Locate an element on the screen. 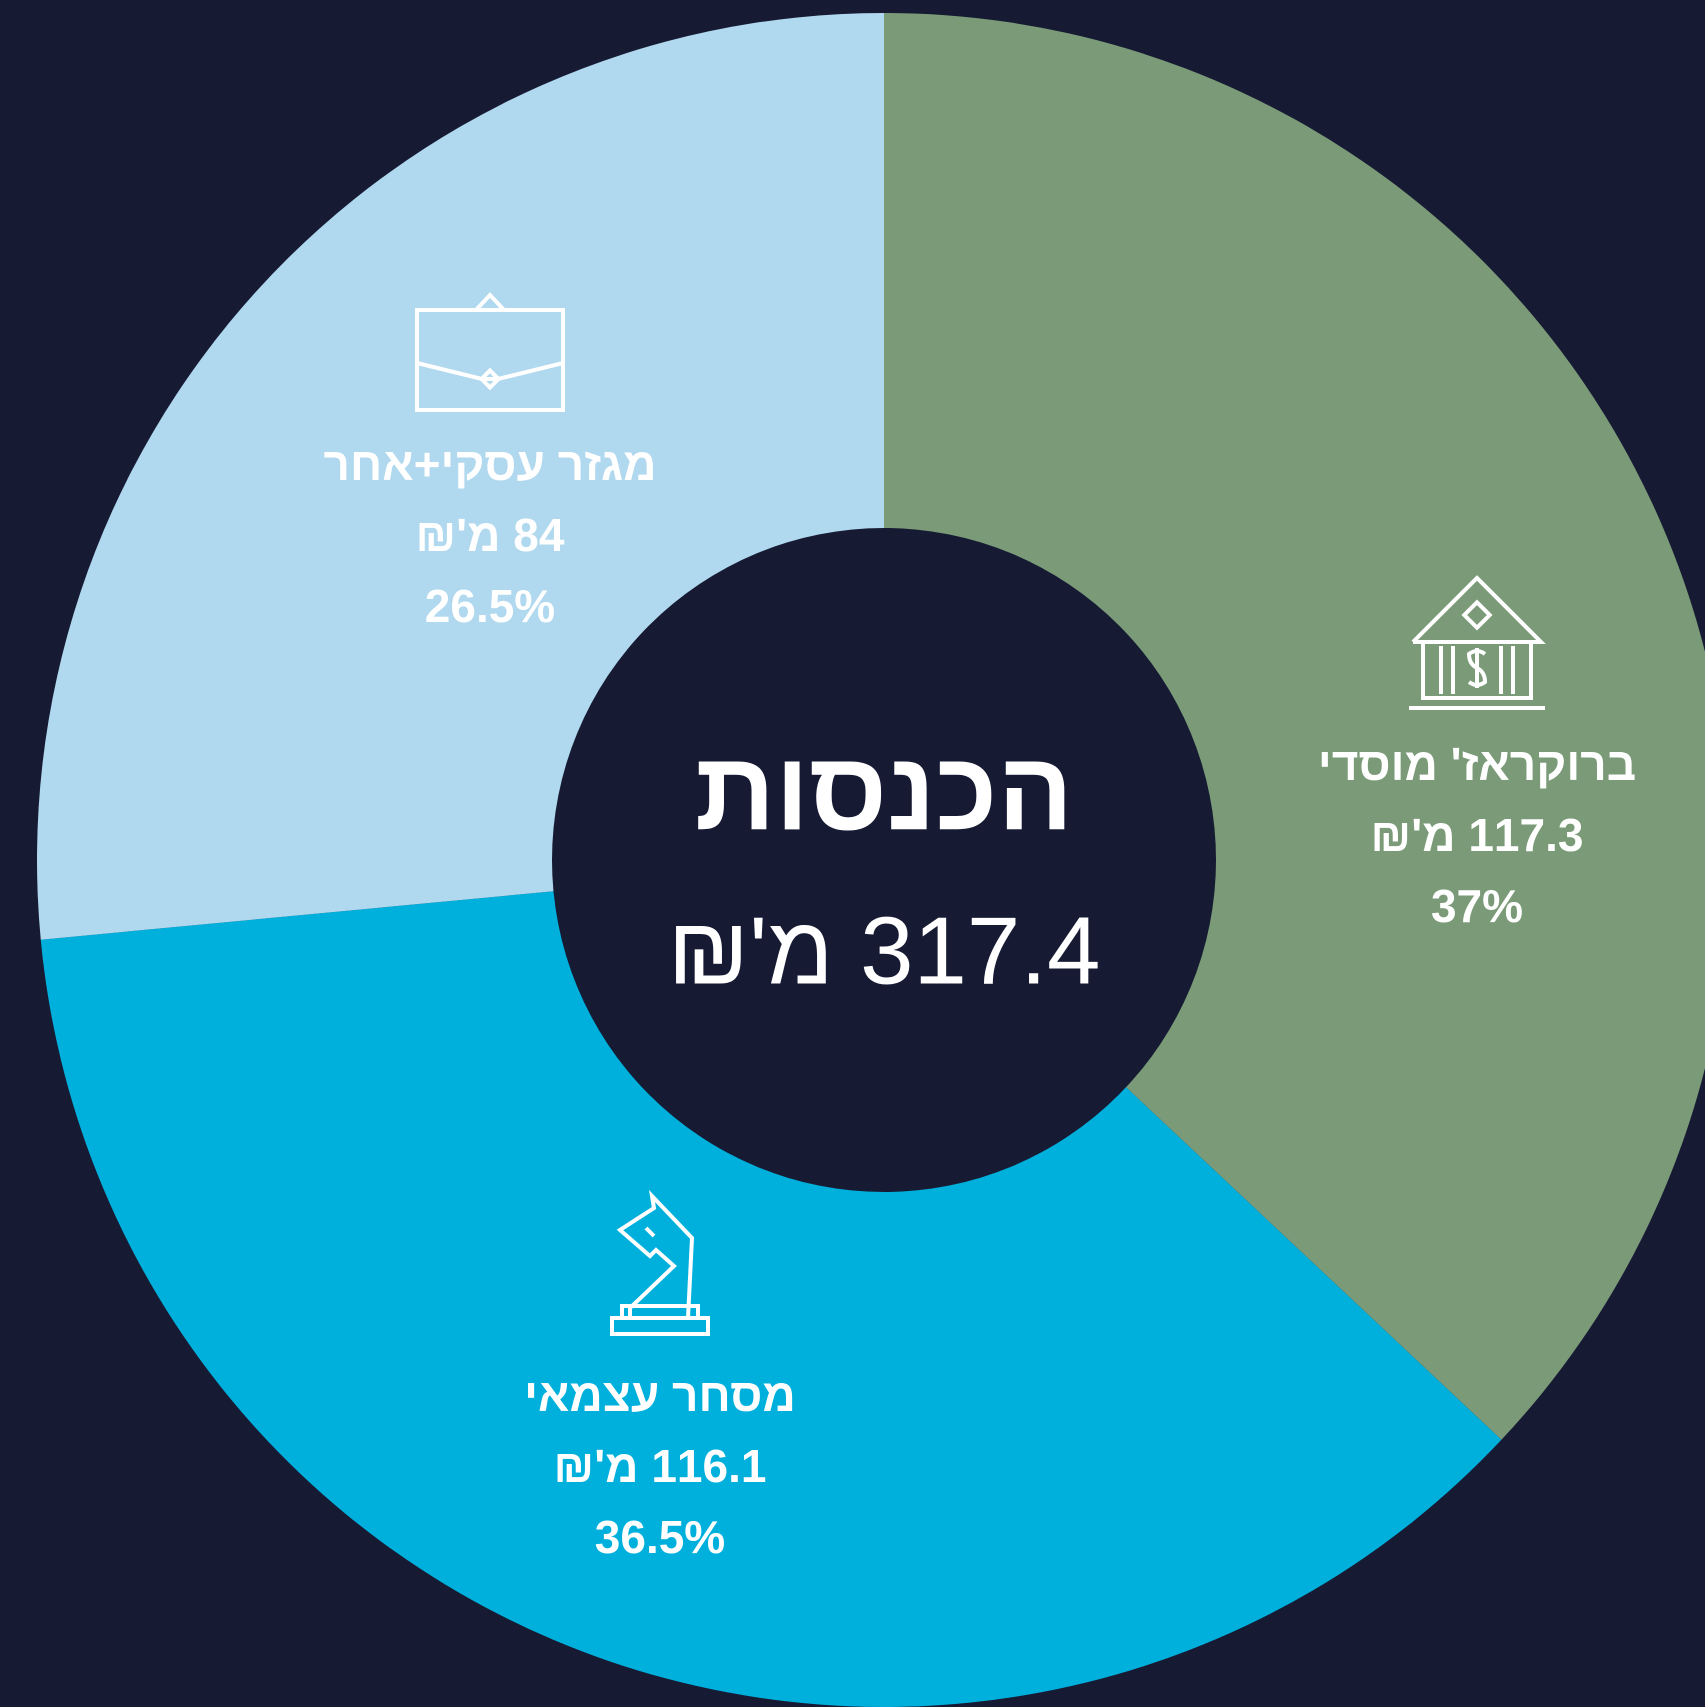 The image size is (1705, 1707). amount-label: 117.3 מ'₪ is located at coordinates (1477, 835).